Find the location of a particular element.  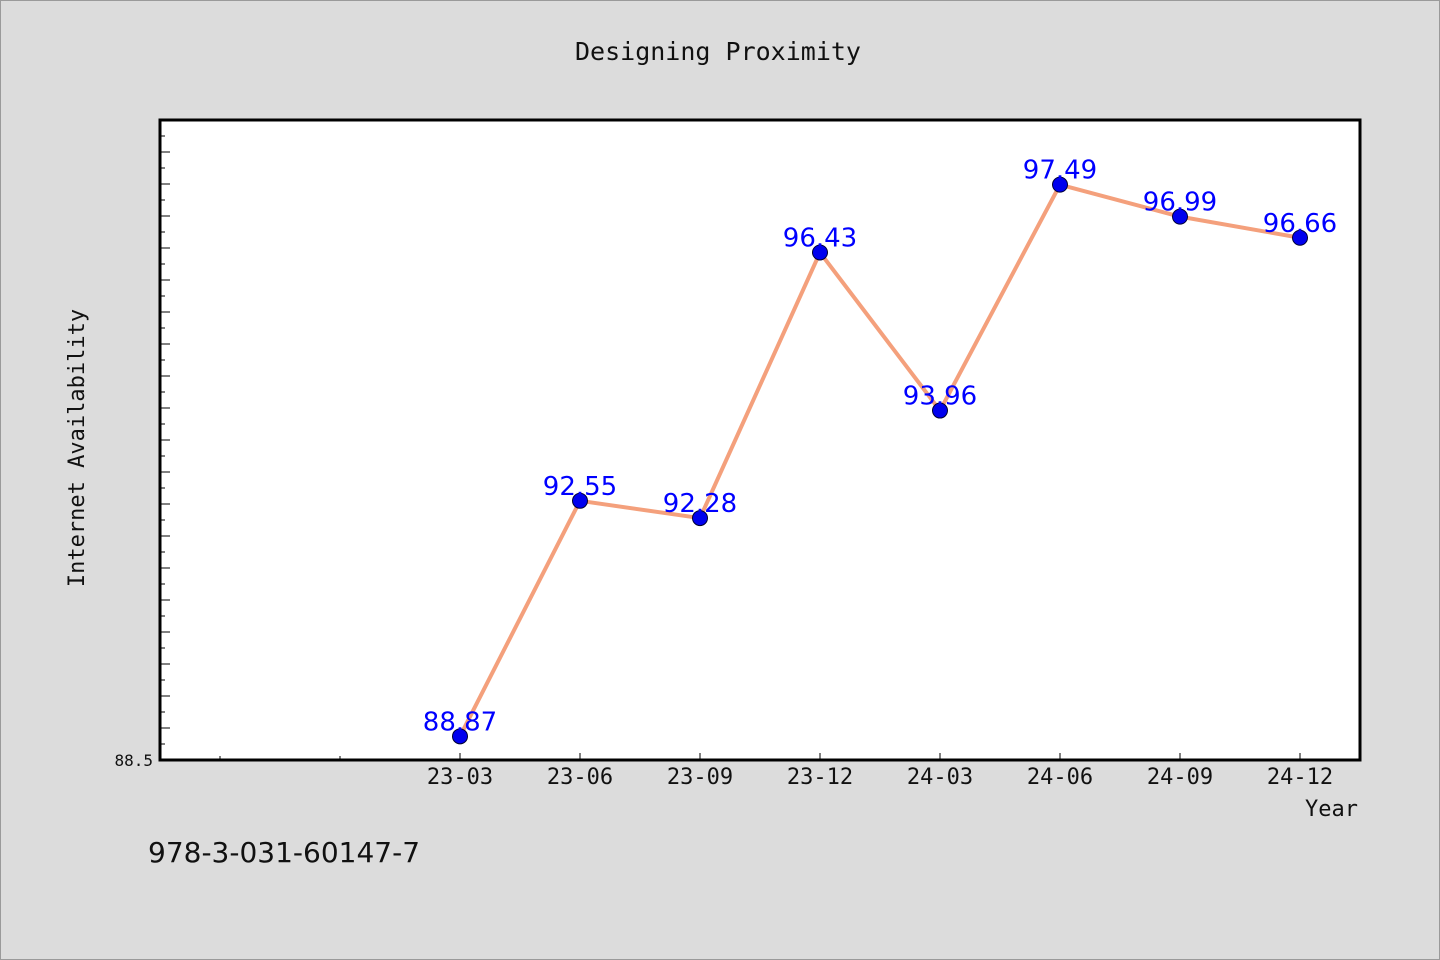

data-label: 96.99 is located at coordinates (1180, 203).